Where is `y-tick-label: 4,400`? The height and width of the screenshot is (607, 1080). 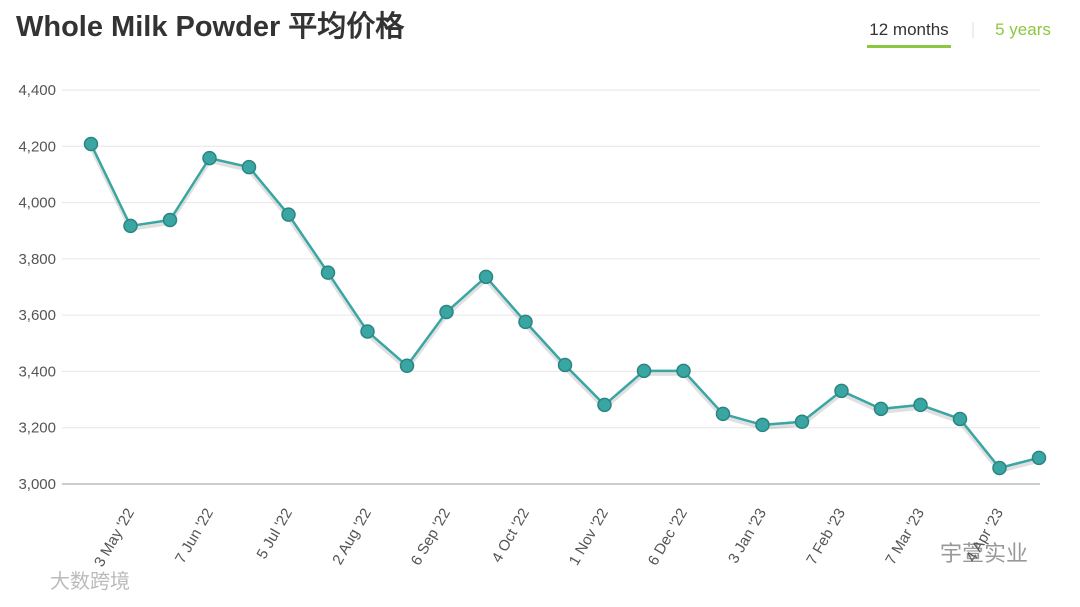 y-tick-label: 4,400 is located at coordinates (37, 90).